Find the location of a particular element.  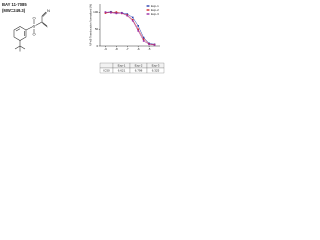

table-text: 6.798 is located at coordinates (139, 70).